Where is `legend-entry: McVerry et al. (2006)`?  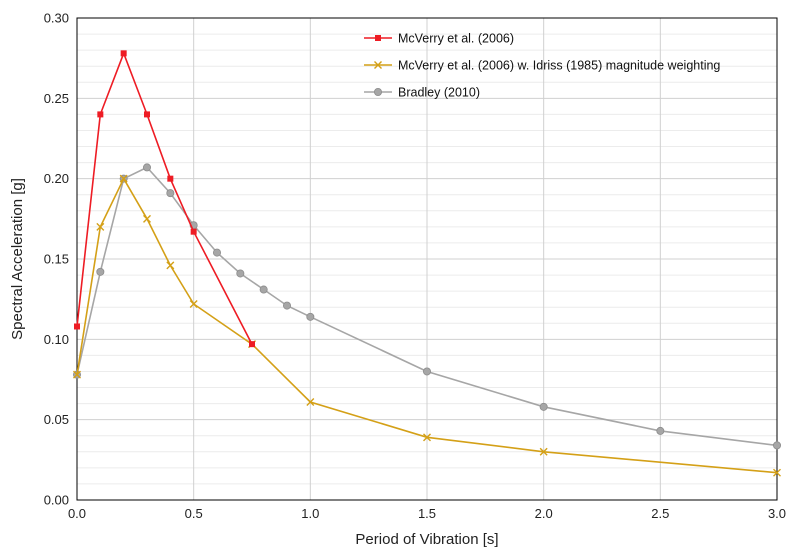
legend-entry: McVerry et al. (2006) is located at coordinates (439, 39).